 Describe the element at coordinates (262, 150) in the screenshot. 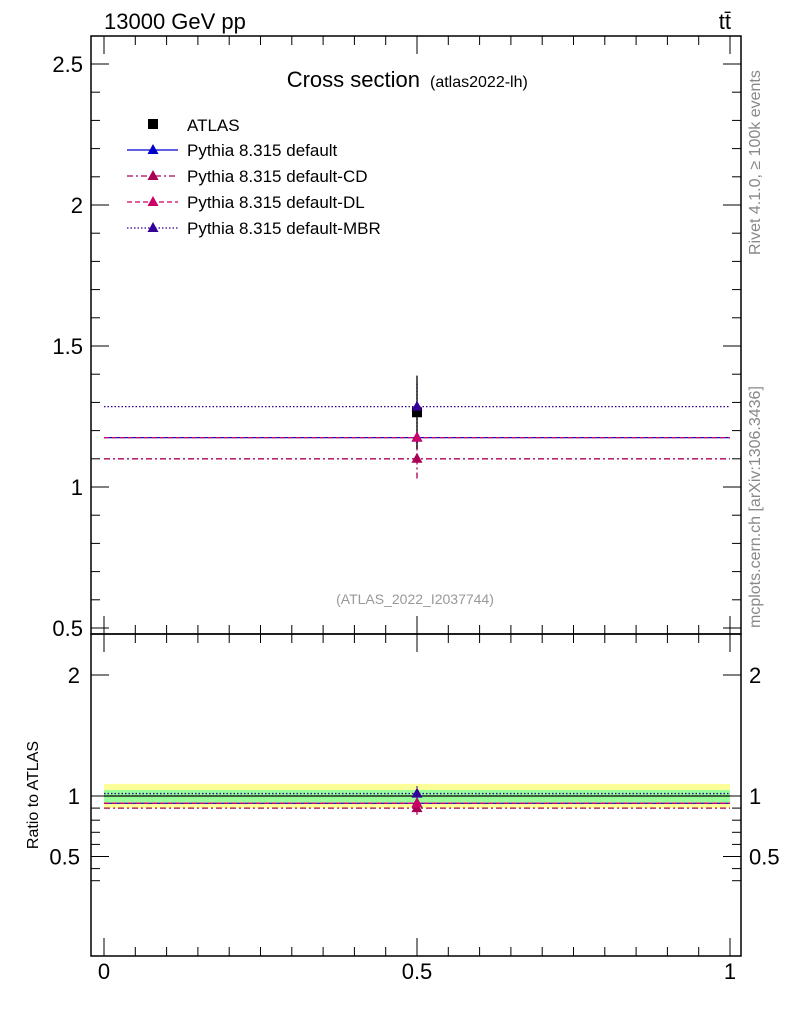

I see `legend-label-default: Pythia 8.315 default` at that location.